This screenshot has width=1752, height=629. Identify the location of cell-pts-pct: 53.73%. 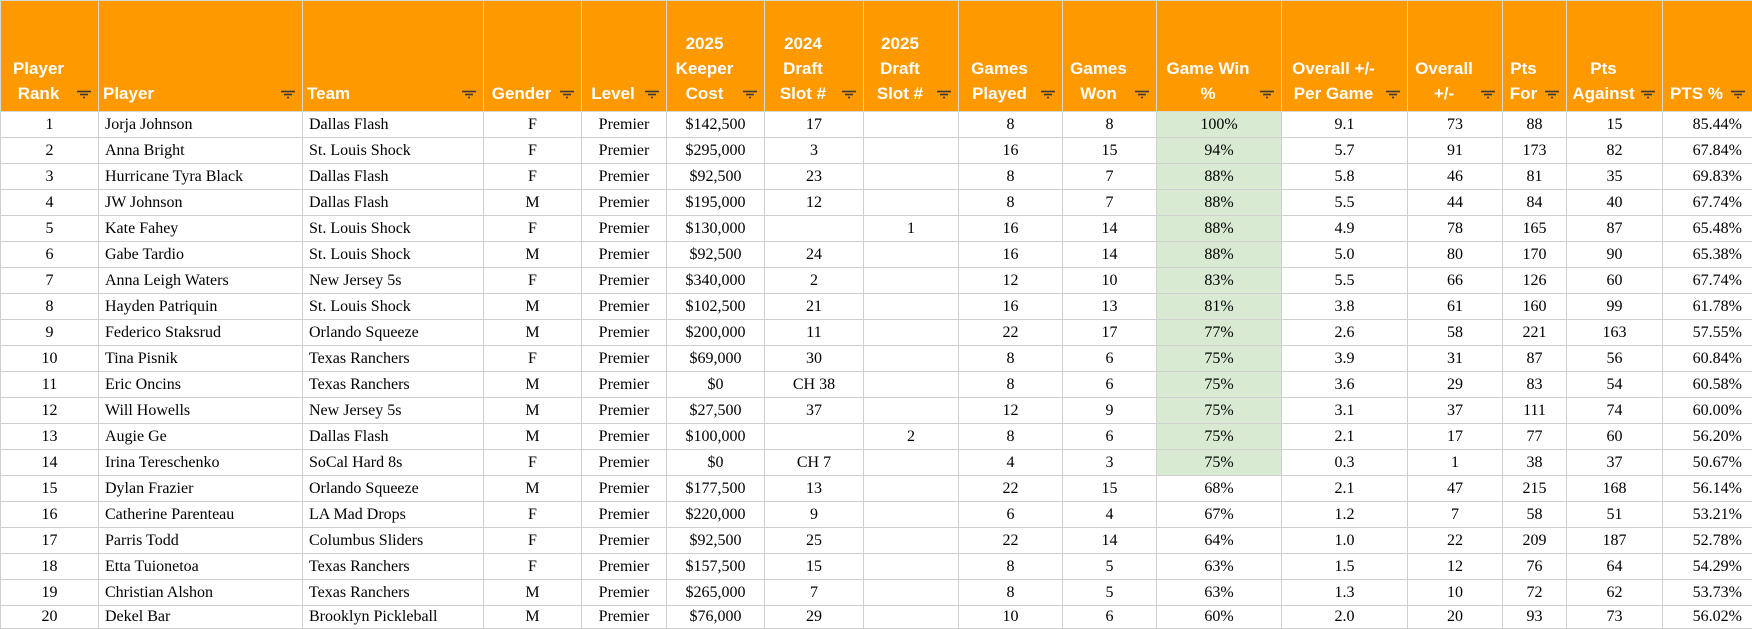
(1707, 593).